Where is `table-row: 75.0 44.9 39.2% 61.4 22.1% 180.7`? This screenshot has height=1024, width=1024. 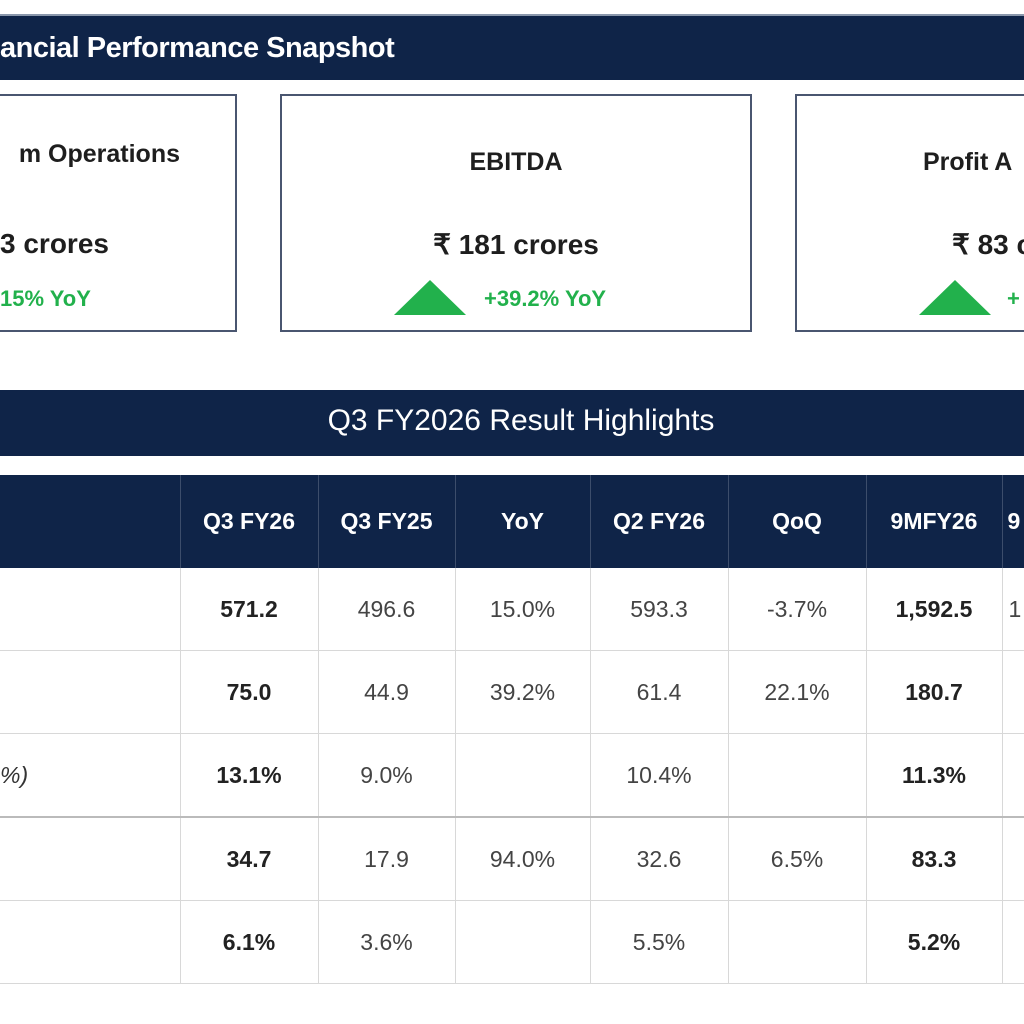 table-row: 75.0 44.9 39.2% 61.4 22.1% 180.7 is located at coordinates (512, 692).